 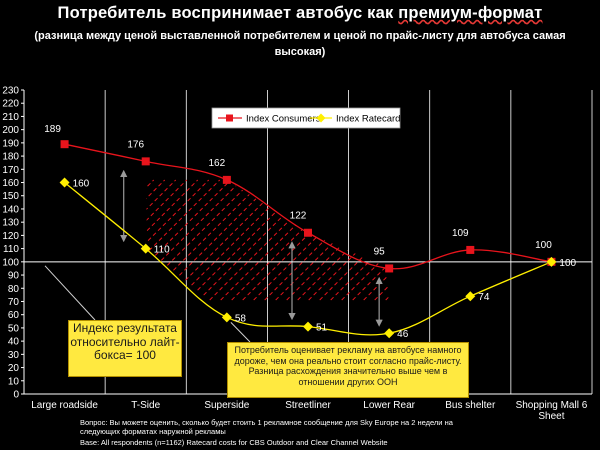 What do you see at coordinates (14, 342) in the screenshot?
I see `y-tick-label: 40` at bounding box center [14, 342].